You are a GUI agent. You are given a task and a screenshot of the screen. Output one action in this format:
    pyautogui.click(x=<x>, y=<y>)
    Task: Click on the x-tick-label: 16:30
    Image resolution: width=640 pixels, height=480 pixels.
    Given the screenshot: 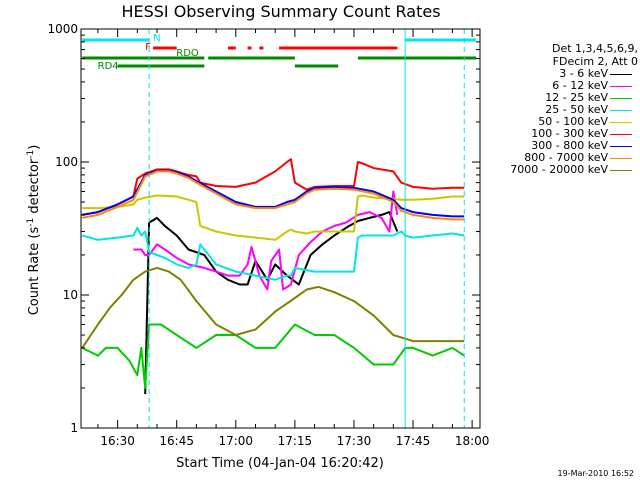 What is the action you would take?
    pyautogui.click(x=117, y=441)
    